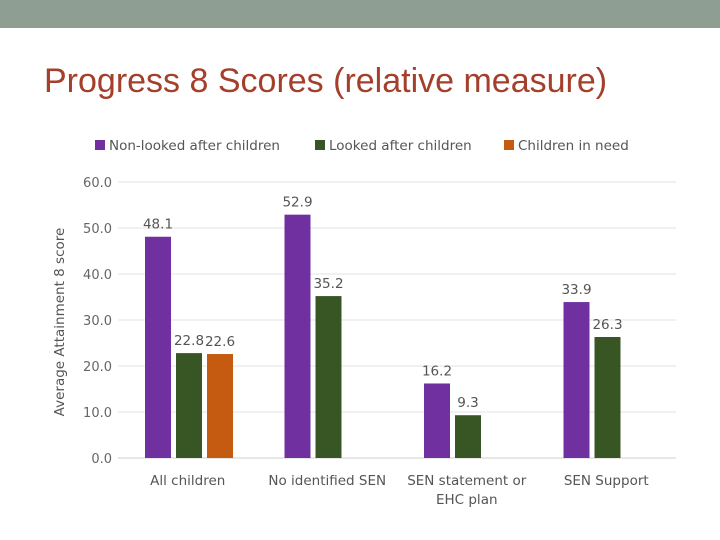  I want to click on legend-label: Children in need, so click(573, 146).